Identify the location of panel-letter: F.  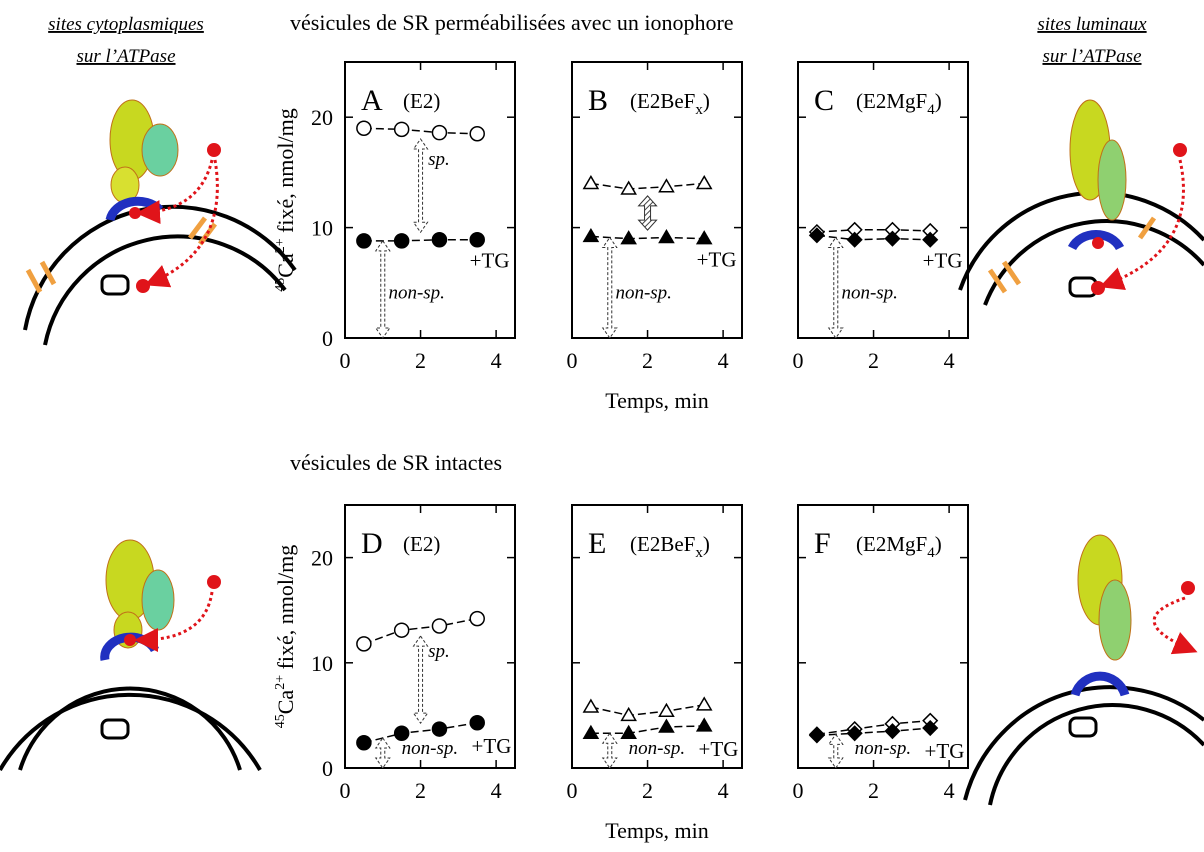
(822, 543).